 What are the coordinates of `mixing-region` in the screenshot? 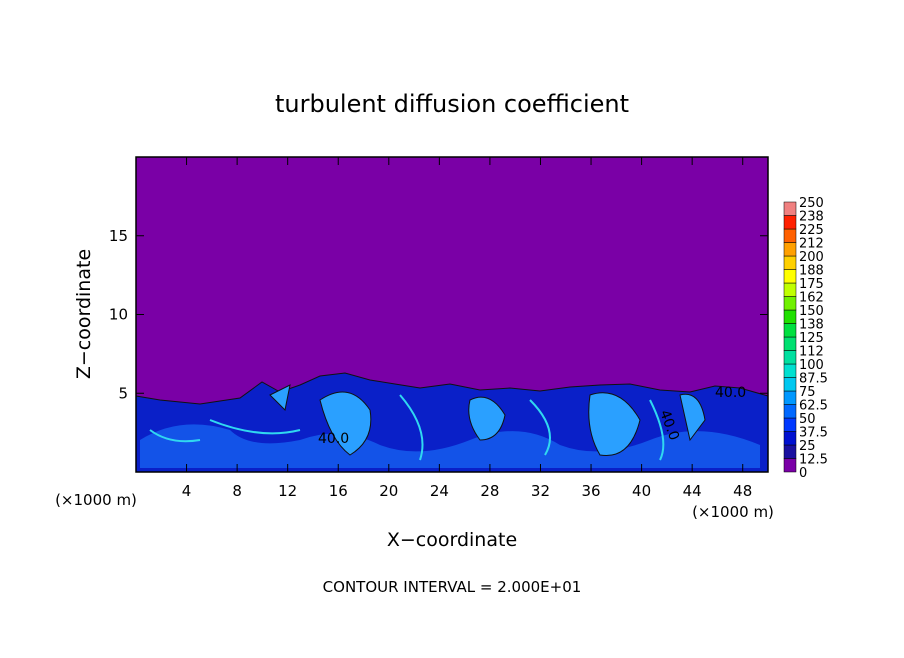 It's located at (450, 446).